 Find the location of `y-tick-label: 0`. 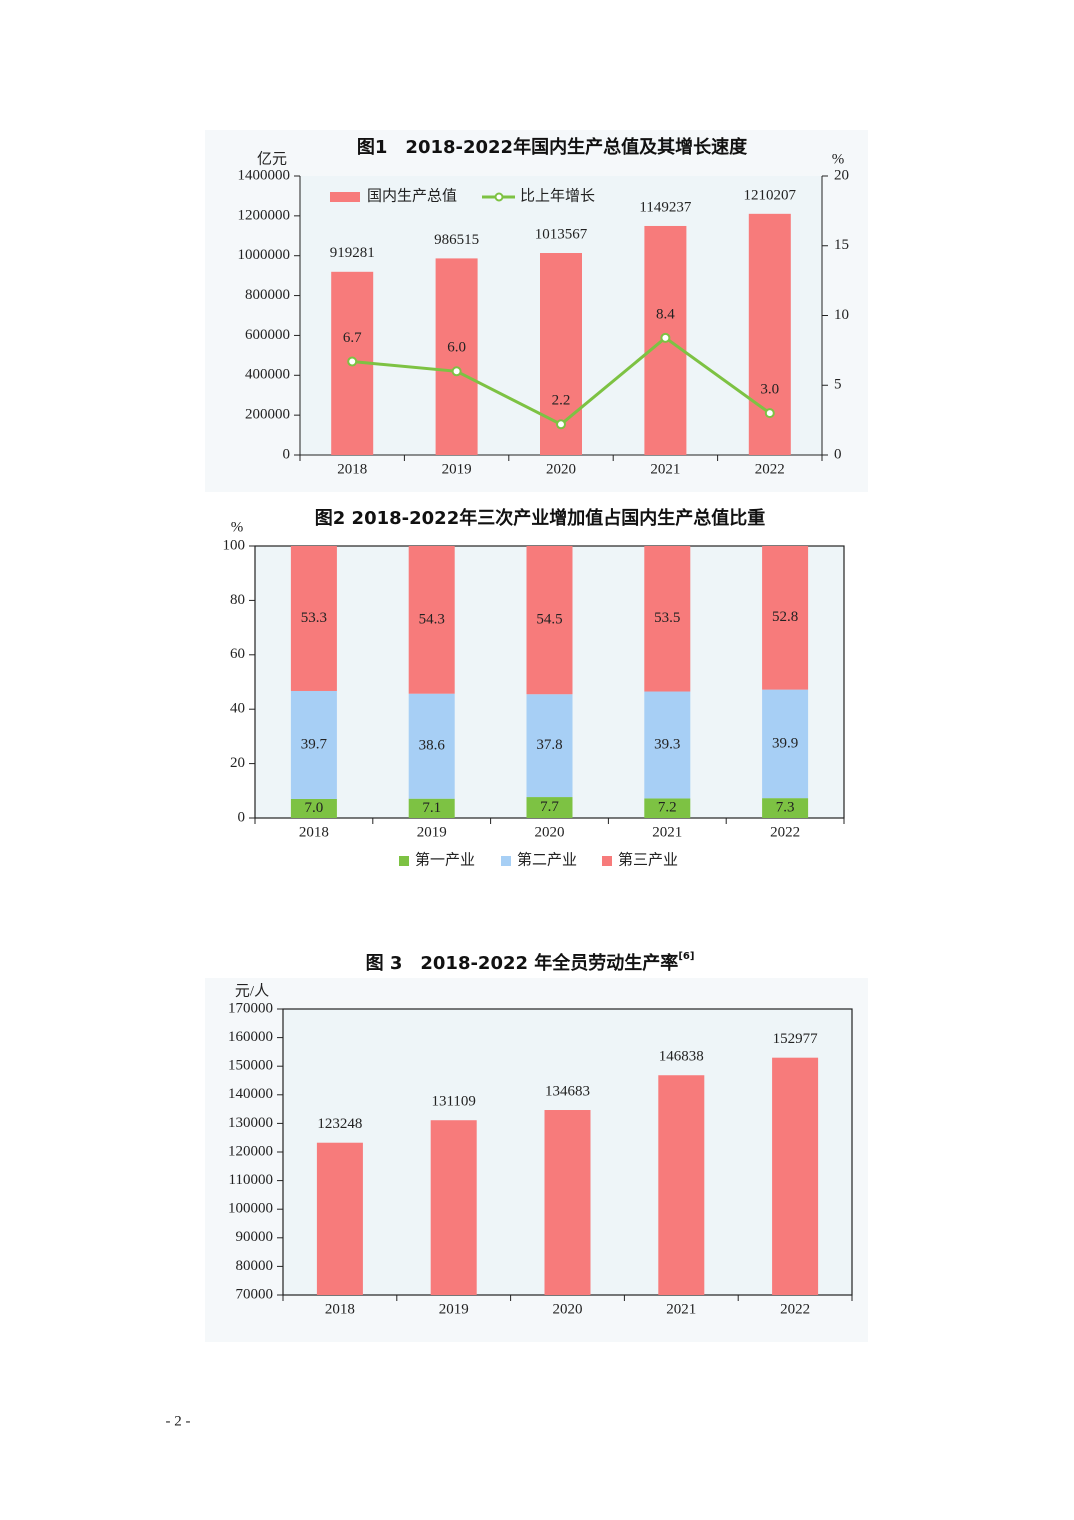

y-tick-label: 0 is located at coordinates (242, 817).